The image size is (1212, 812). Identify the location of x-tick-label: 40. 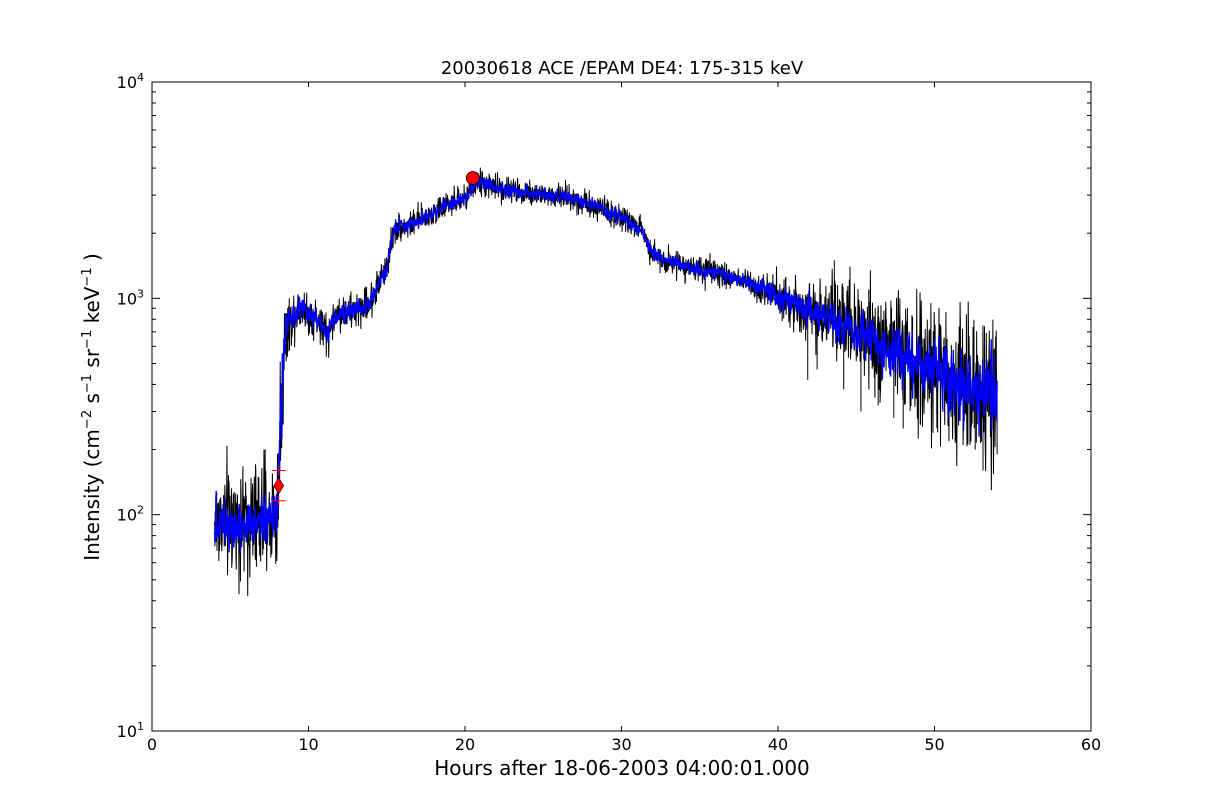
(778, 744).